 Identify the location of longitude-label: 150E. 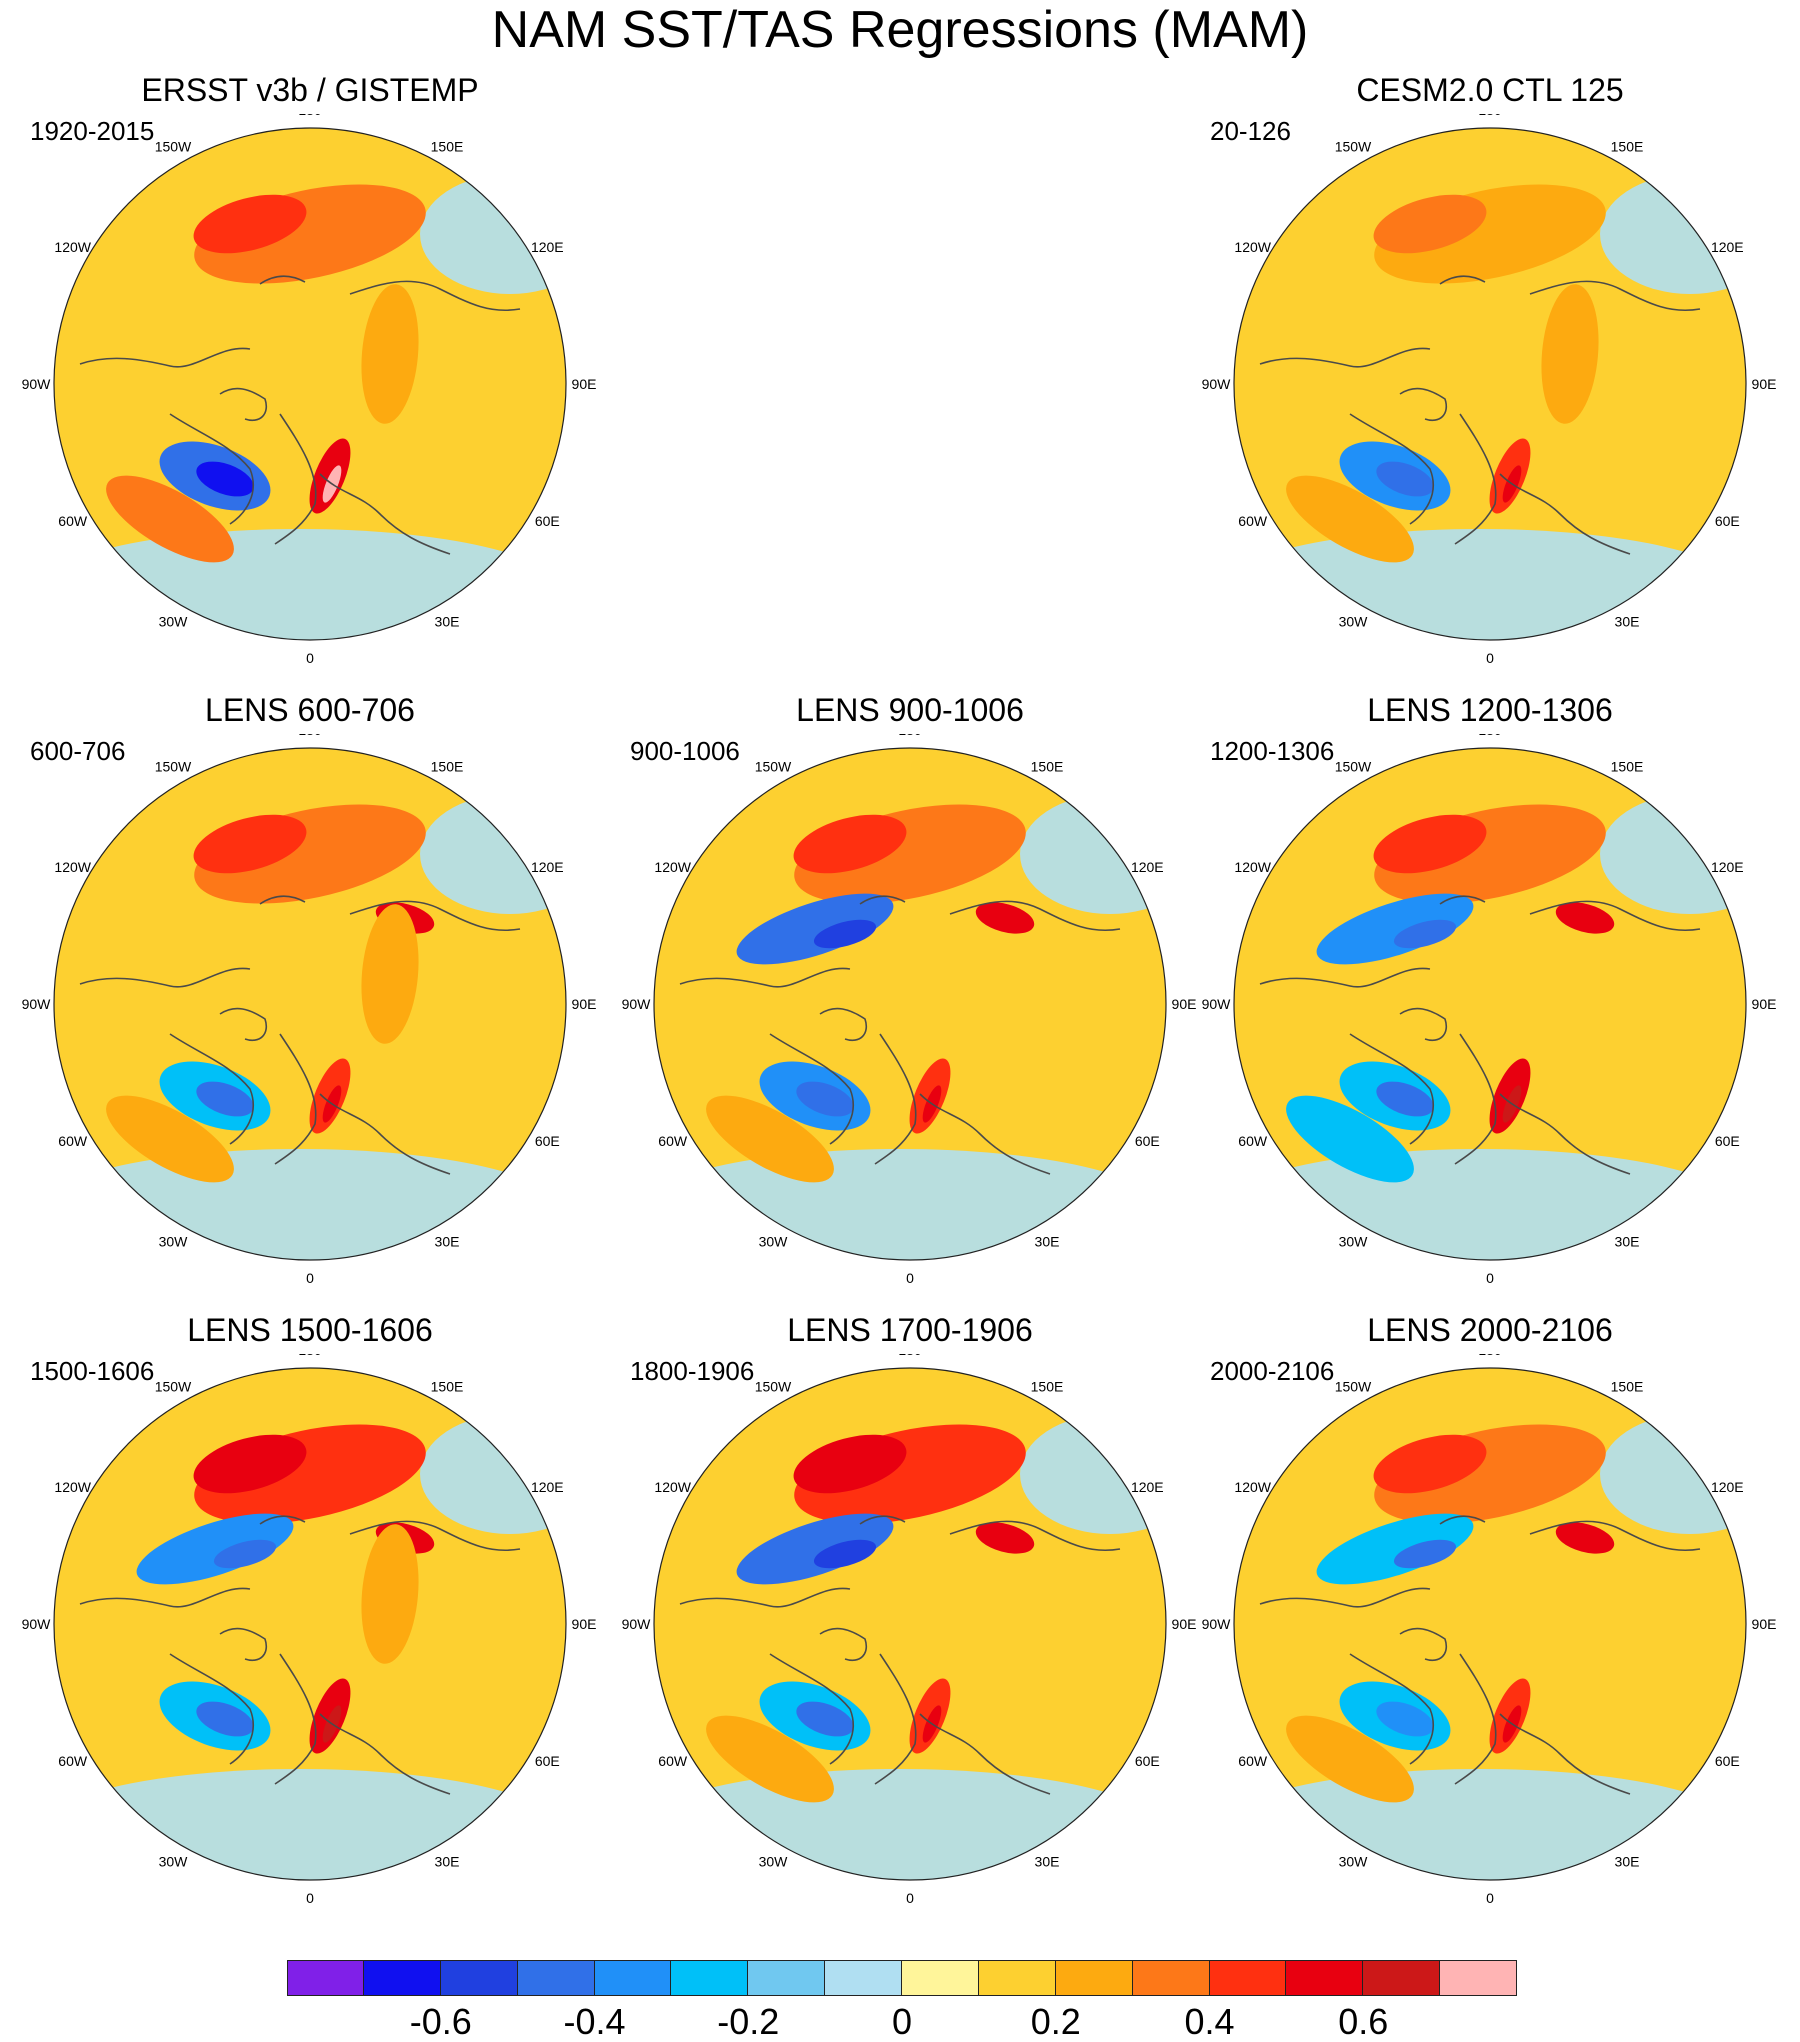
(447, 767).